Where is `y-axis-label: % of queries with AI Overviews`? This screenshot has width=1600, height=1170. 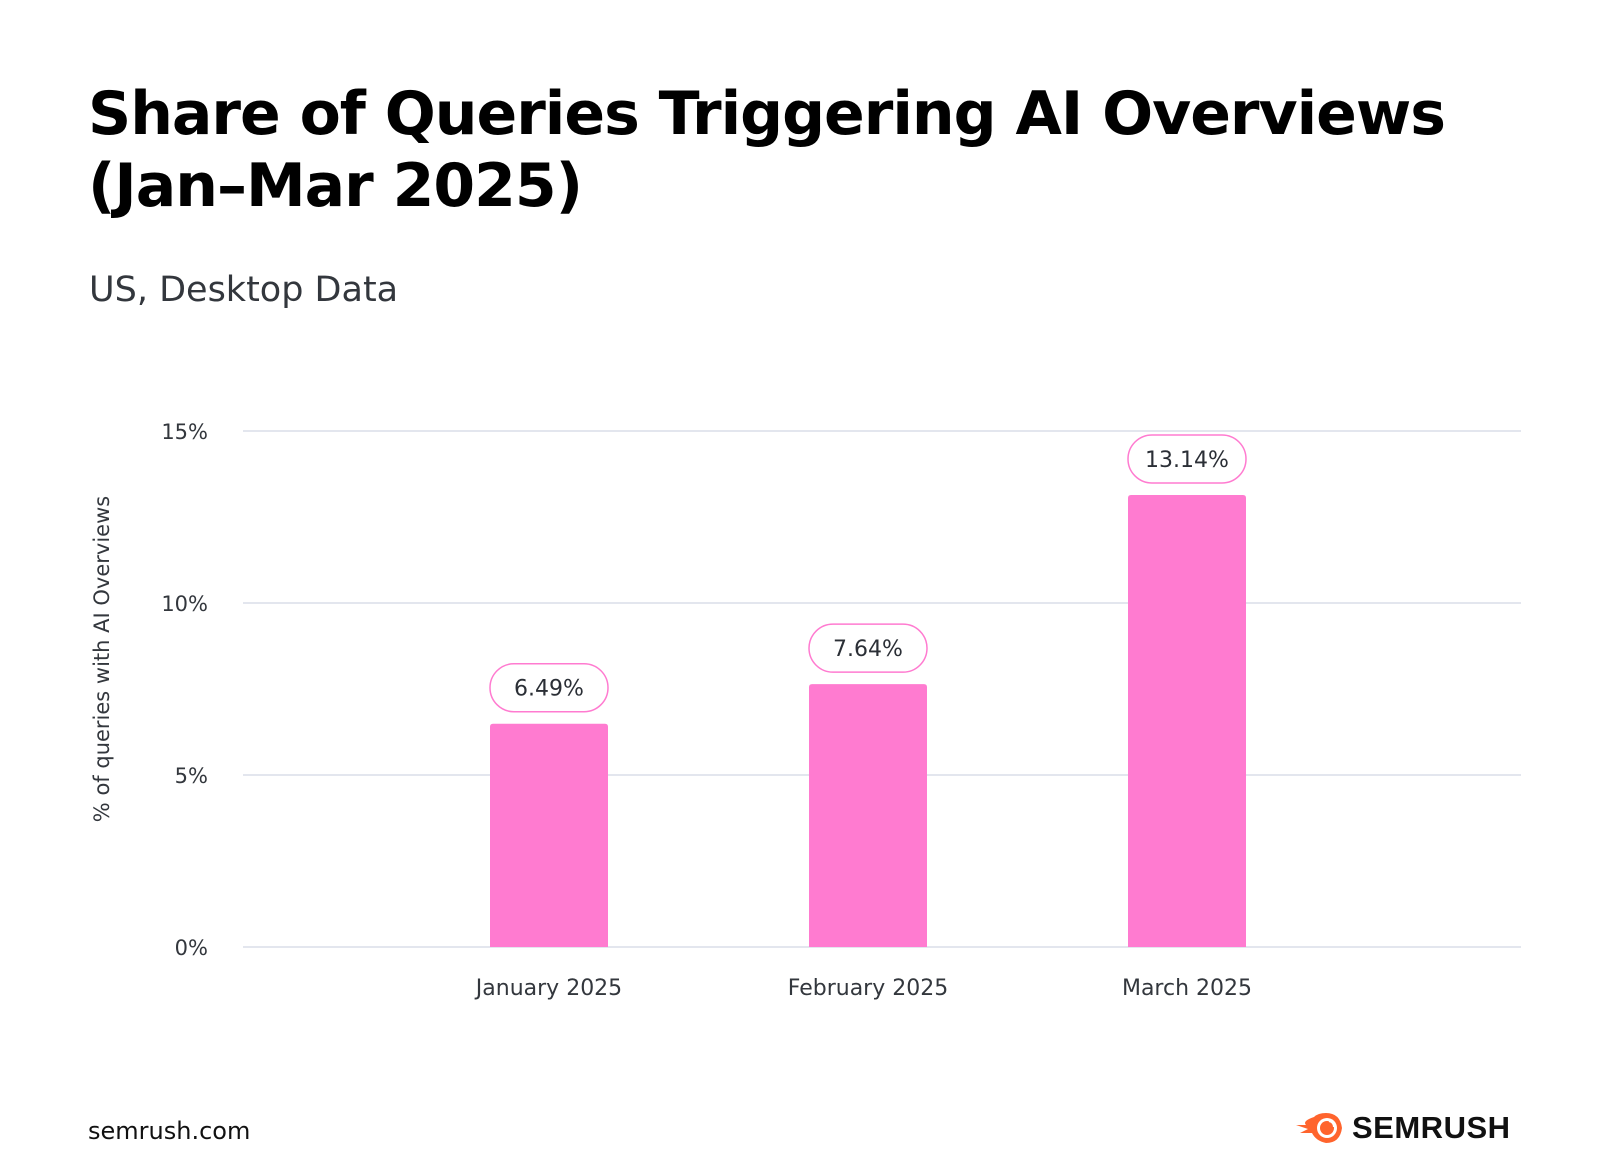
y-axis-label: % of queries with AI Overviews is located at coordinates (102, 659).